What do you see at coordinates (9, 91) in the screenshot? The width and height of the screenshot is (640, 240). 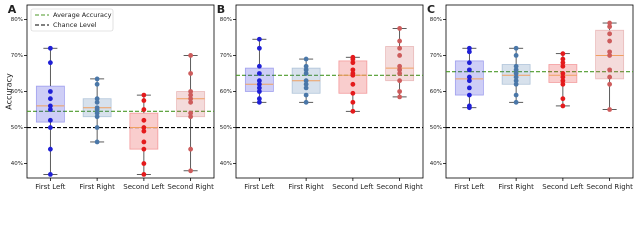 I see `y-axis-label: Accuracy` at bounding box center [9, 91].